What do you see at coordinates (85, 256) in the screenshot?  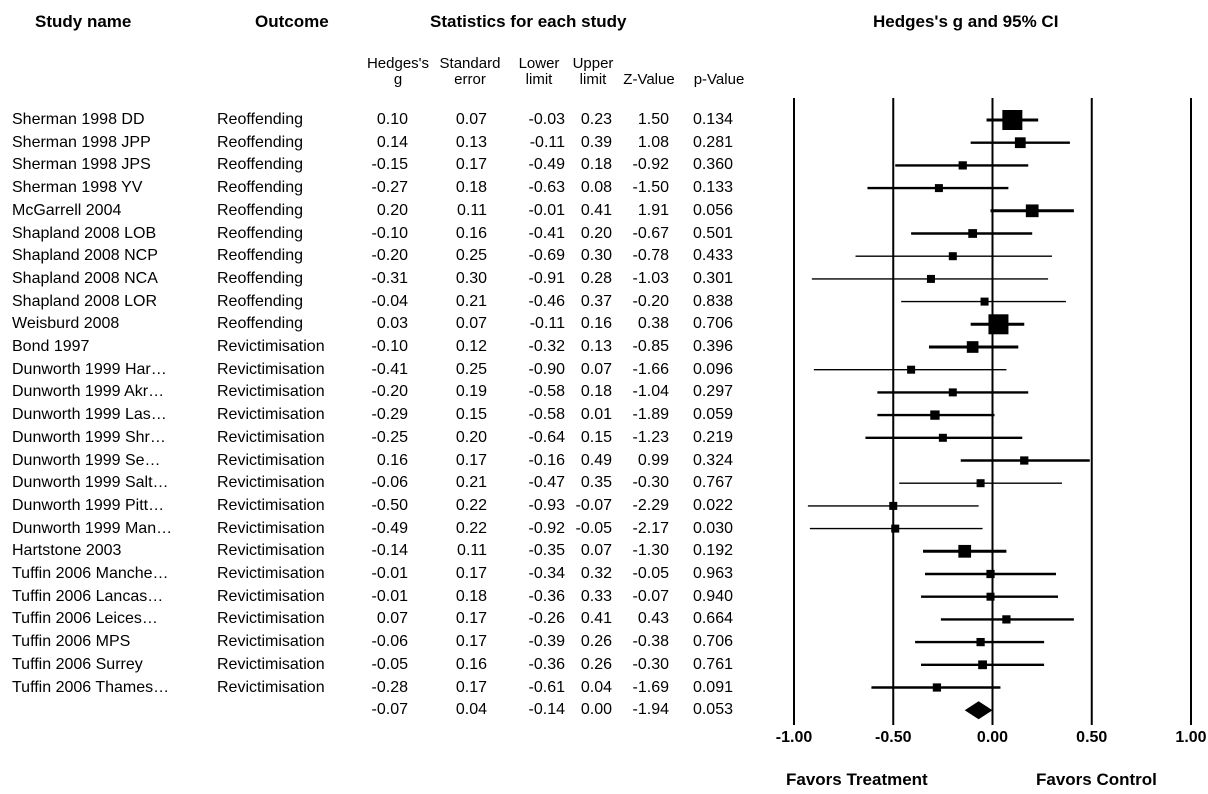 I see `row-study-name-cell: Shapland 2008 NCP` at bounding box center [85, 256].